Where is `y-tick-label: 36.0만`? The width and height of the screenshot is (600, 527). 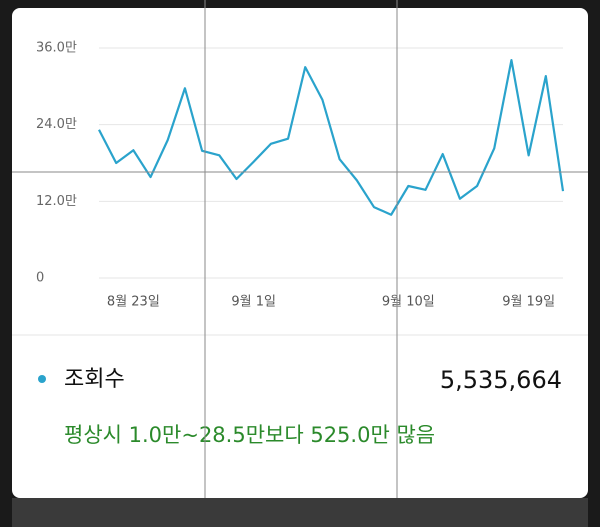 y-tick-label: 36.0만 is located at coordinates (56, 48).